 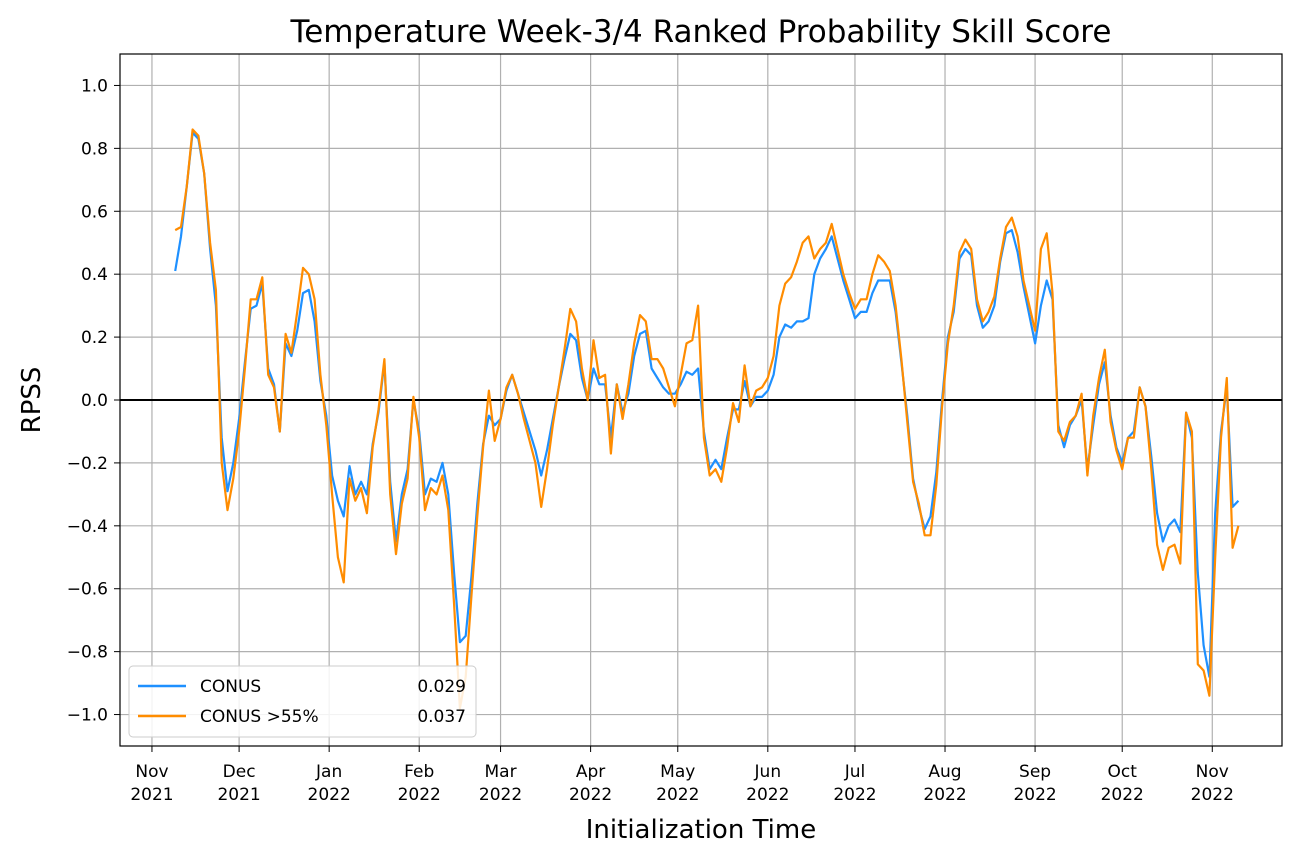 What do you see at coordinates (87, 716) in the screenshot?
I see `y-tick-label: −1.0` at bounding box center [87, 716].